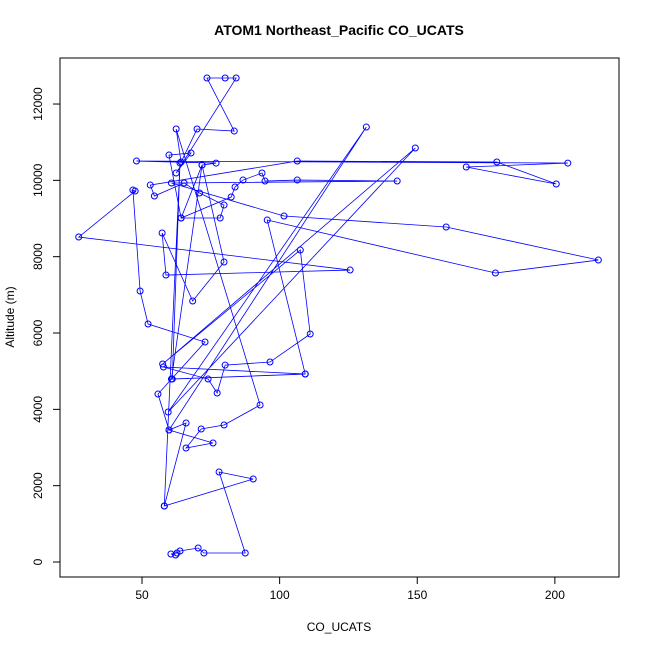 The width and height of the screenshot is (650, 655). Describe the element at coordinates (38, 409) in the screenshot. I see `y-tick-label: 4000` at that location.